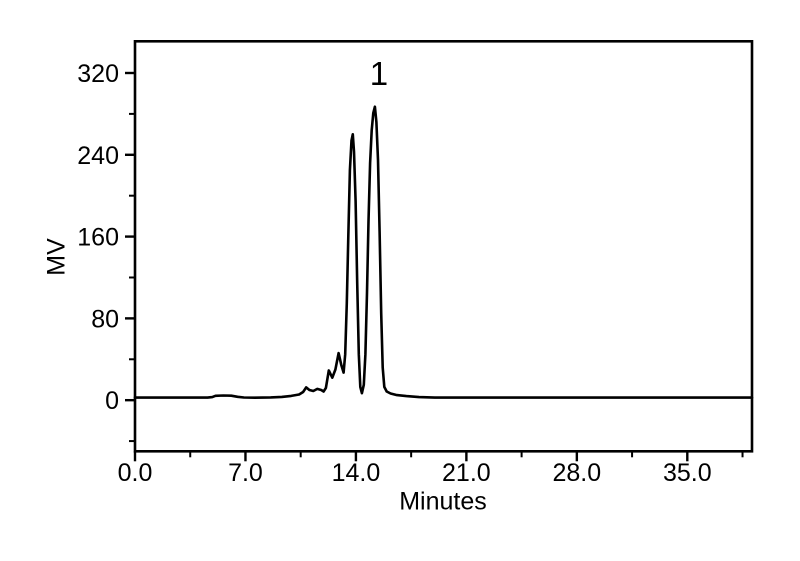 The height and width of the screenshot is (561, 800). I want to click on y-tick-label: 0, so click(112, 401).